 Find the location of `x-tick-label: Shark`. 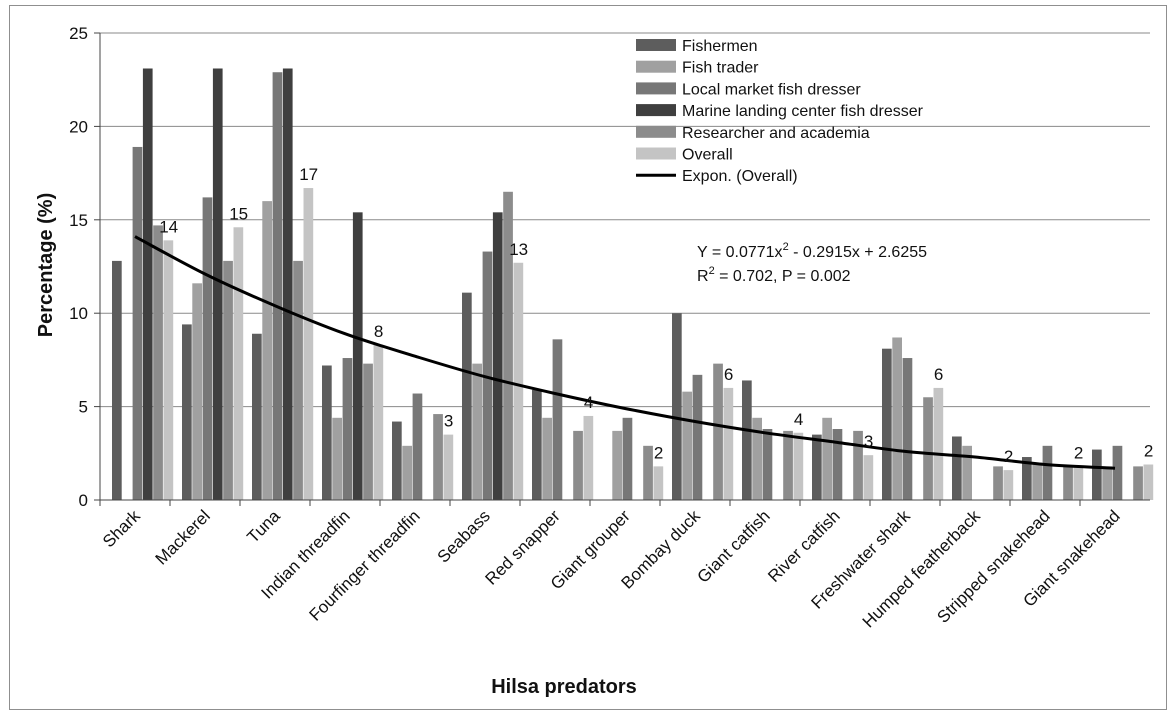

x-tick-label: Shark is located at coordinates (121, 528).